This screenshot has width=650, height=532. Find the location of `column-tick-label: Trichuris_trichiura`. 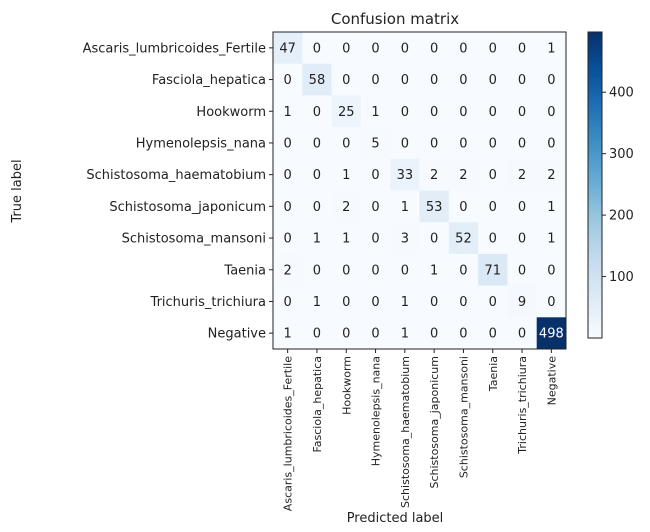

column-tick-label: Trichuris_trichiura is located at coordinates (522, 405).